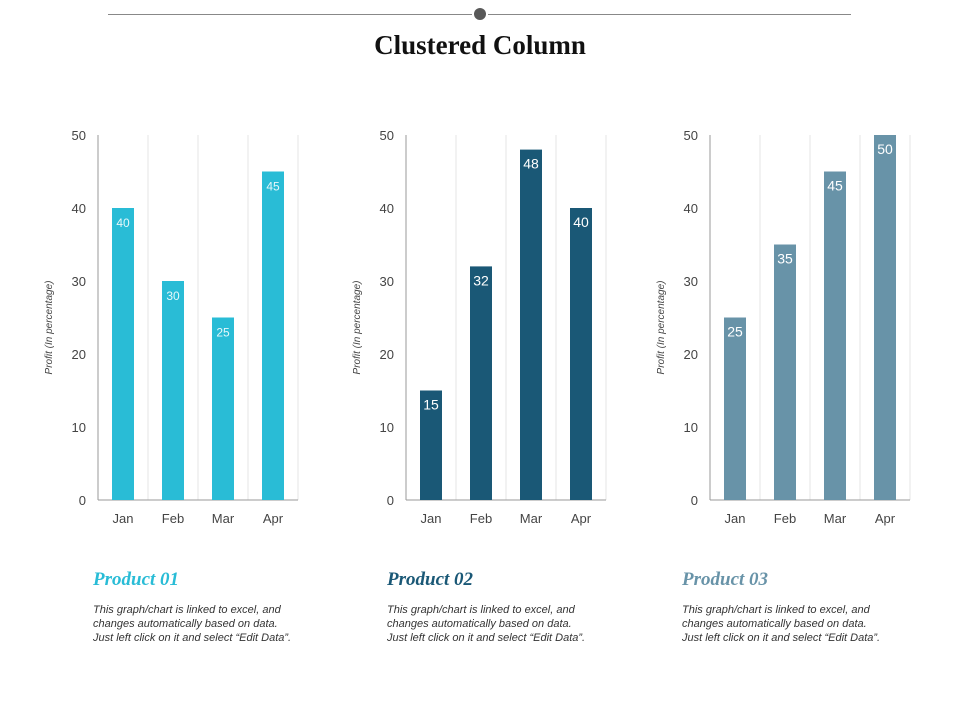 Image resolution: width=960 pixels, height=720 pixels. Describe the element at coordinates (785, 259) in the screenshot. I see `data-label: 35` at that location.